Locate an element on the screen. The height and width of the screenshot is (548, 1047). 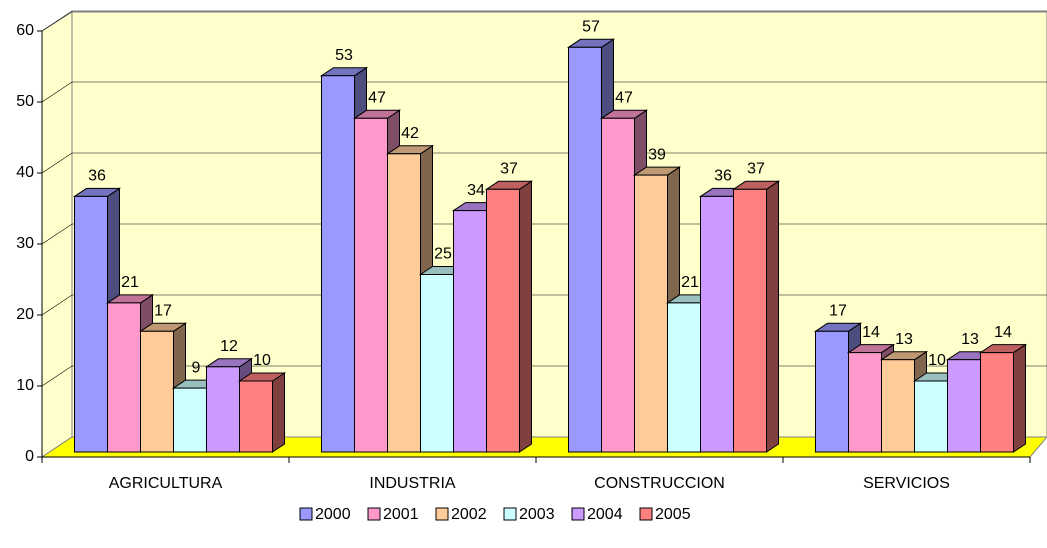
data-label: 12 is located at coordinates (229, 346).